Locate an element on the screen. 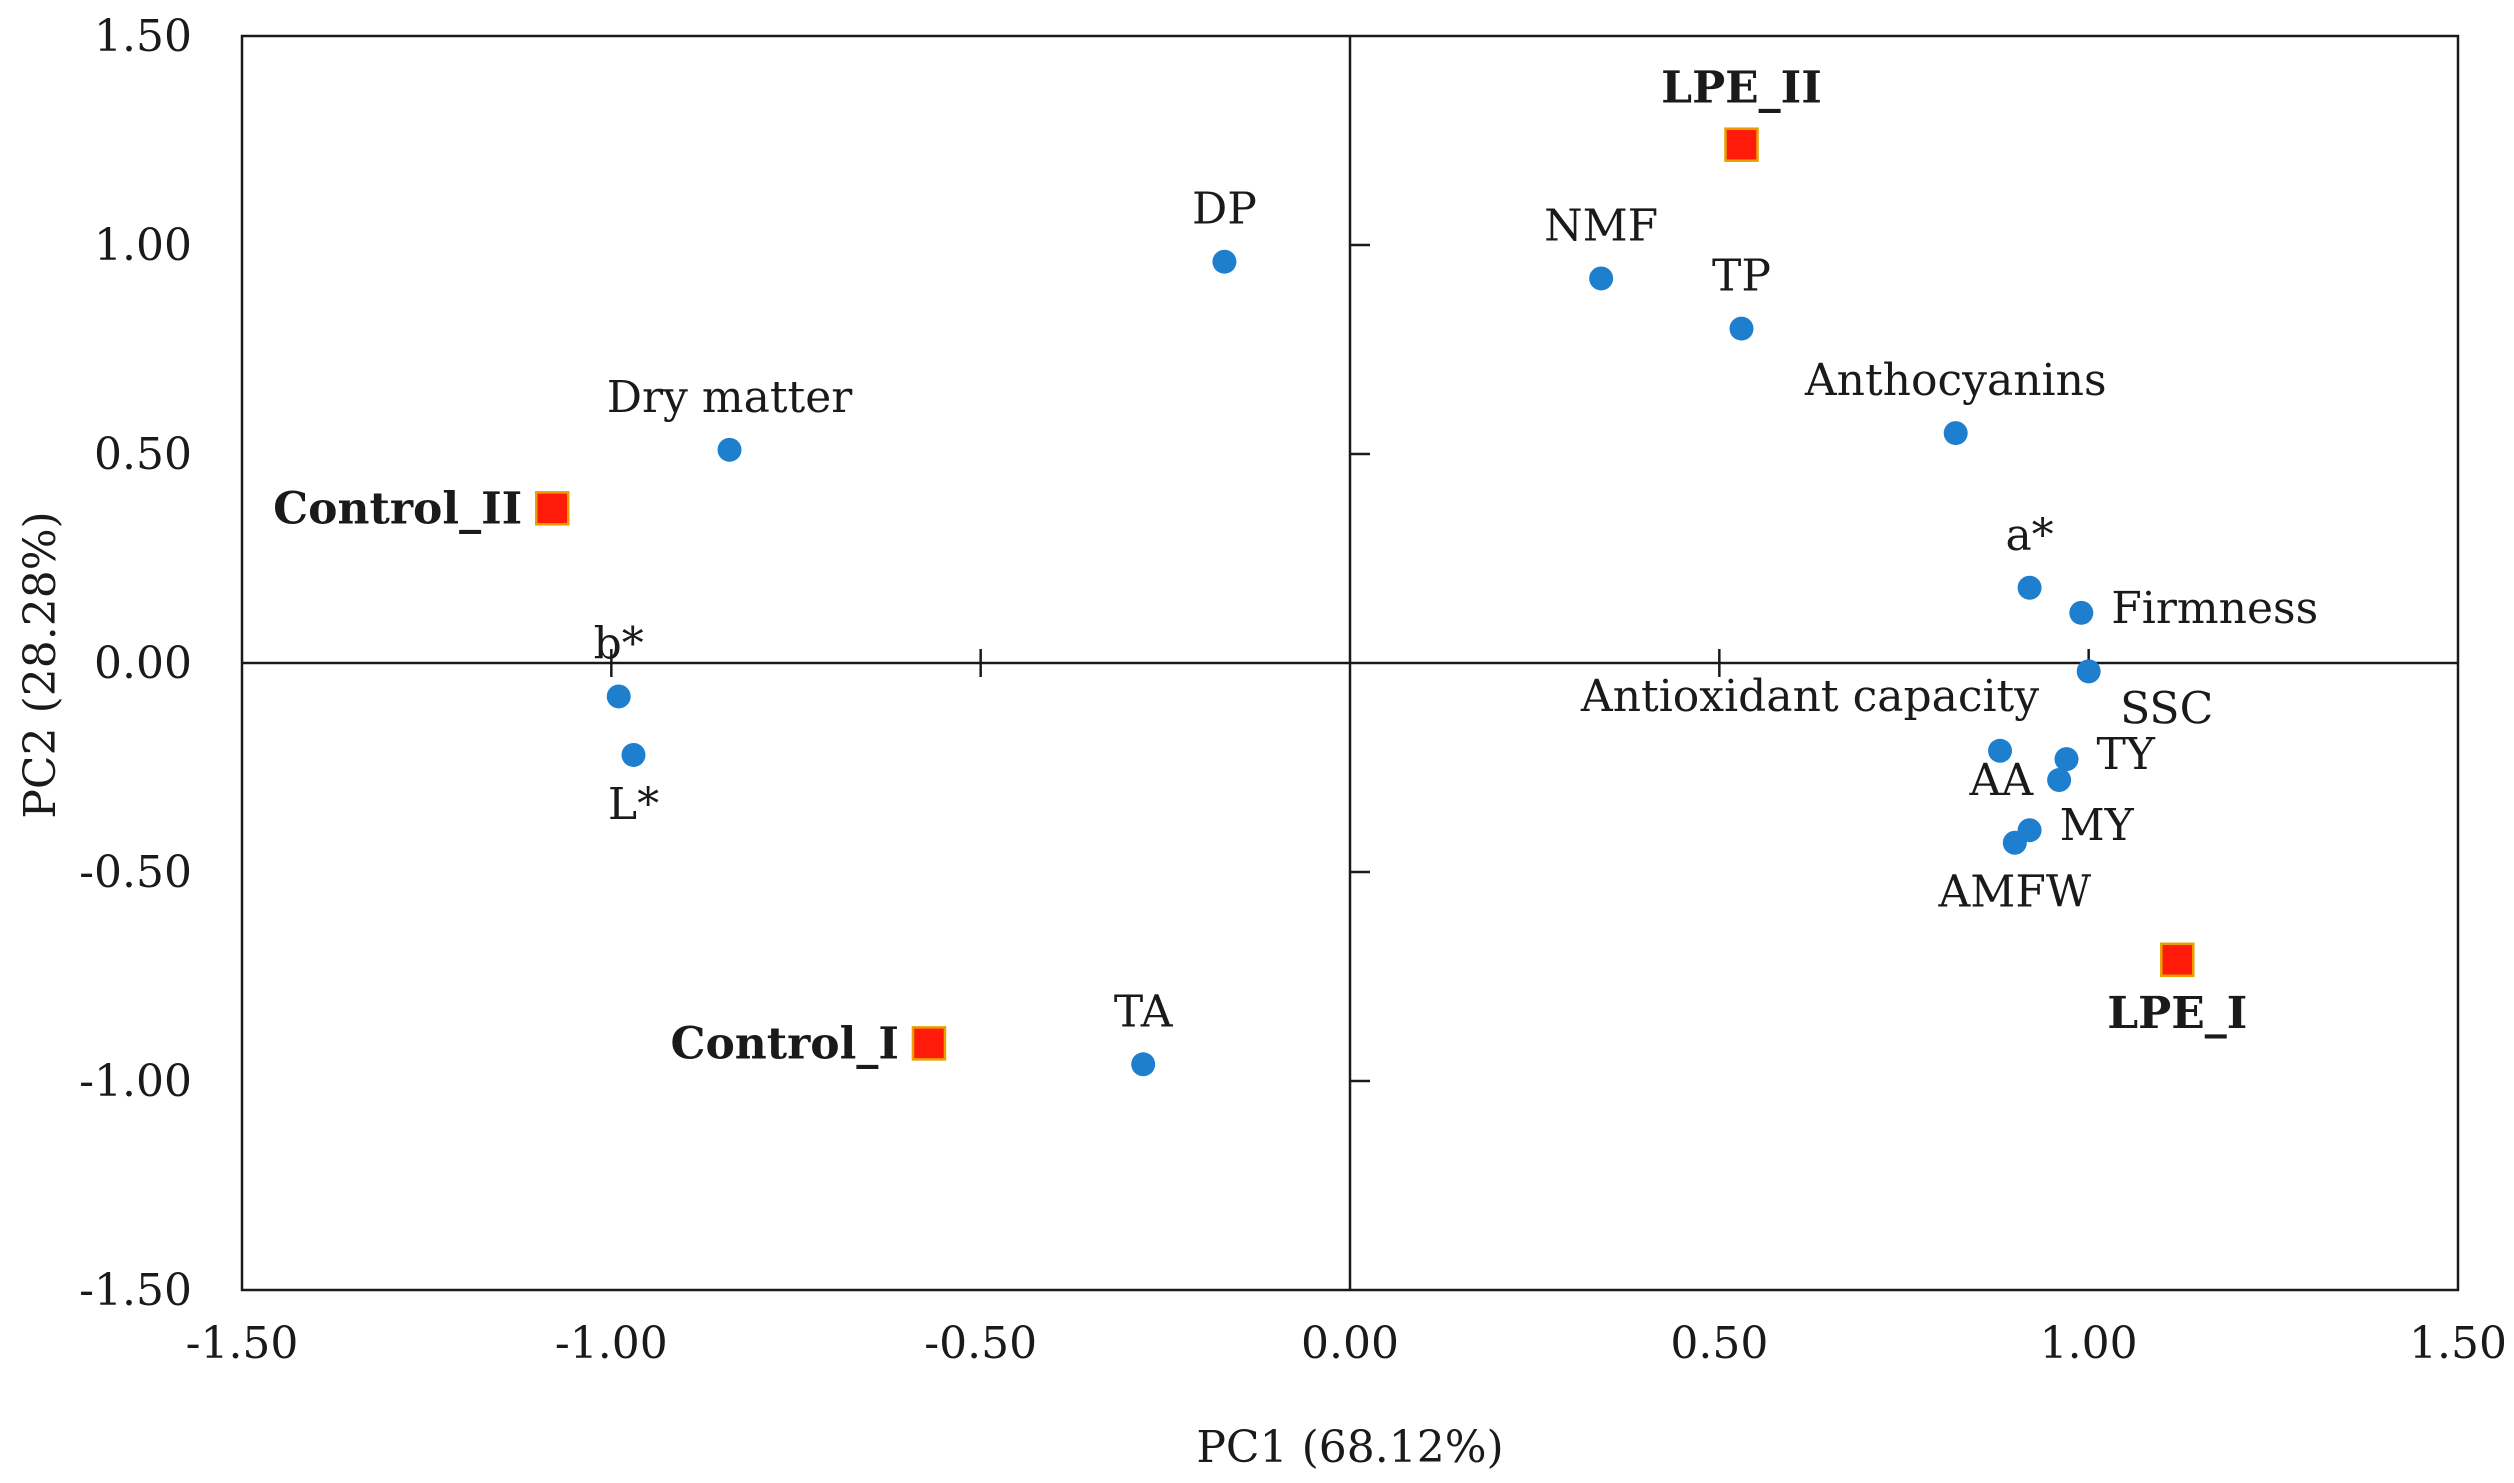  y-axis-title: PC2 (28.28%) is located at coordinates (40, 664).